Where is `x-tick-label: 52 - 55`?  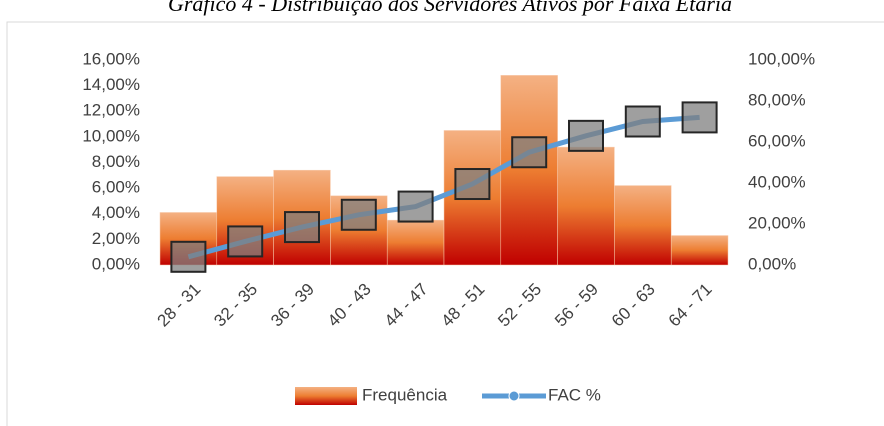 x-tick-label: 52 - 55 is located at coordinates (519, 305).